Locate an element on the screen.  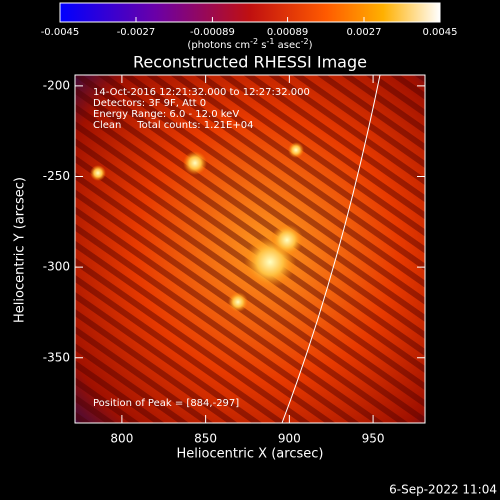
colorbar-tick-label: -0.00089 is located at coordinates (212, 32).